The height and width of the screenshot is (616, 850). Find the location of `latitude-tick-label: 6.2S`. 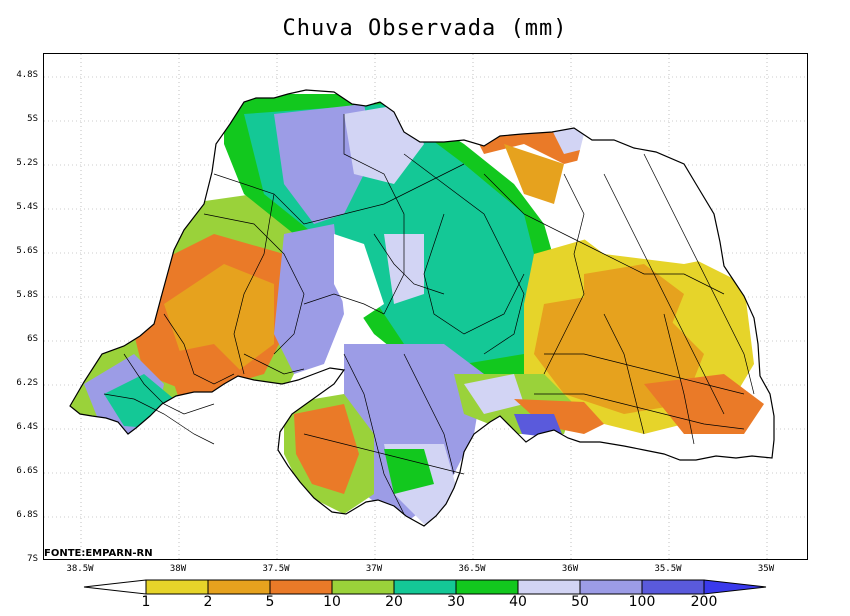

latitude-tick-label: 6.2S is located at coordinates (27, 383).